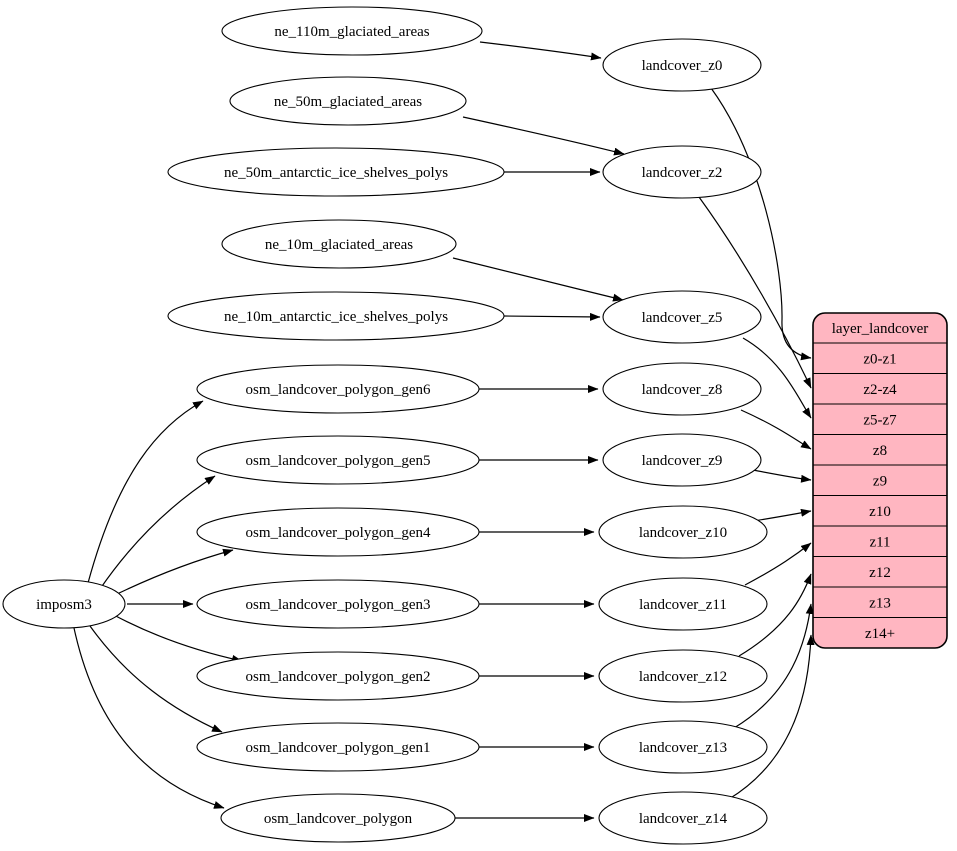  I want to click on node-osm_landcover_polygon_gen5: osm_landcover_polygon_gen5, so click(338, 460).